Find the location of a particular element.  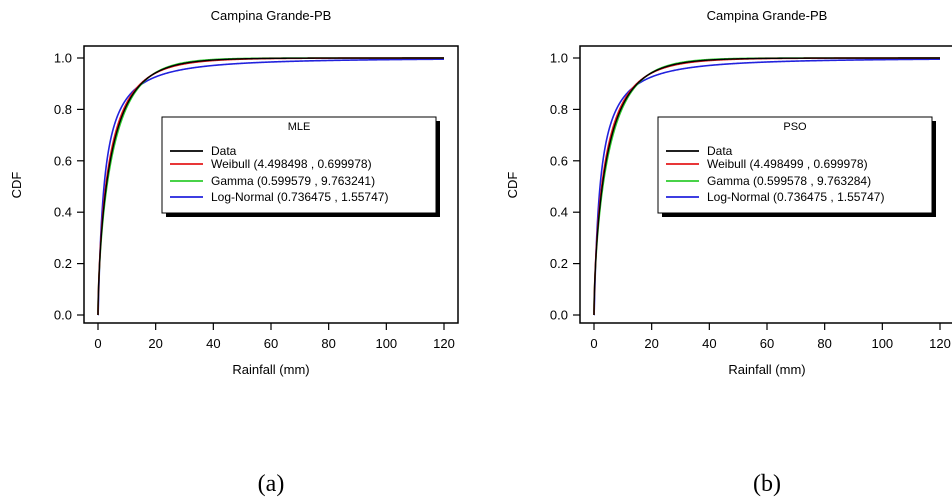

legend-item-gamma: Gamma (0.599579 , 9.763241) is located at coordinates (272, 181).